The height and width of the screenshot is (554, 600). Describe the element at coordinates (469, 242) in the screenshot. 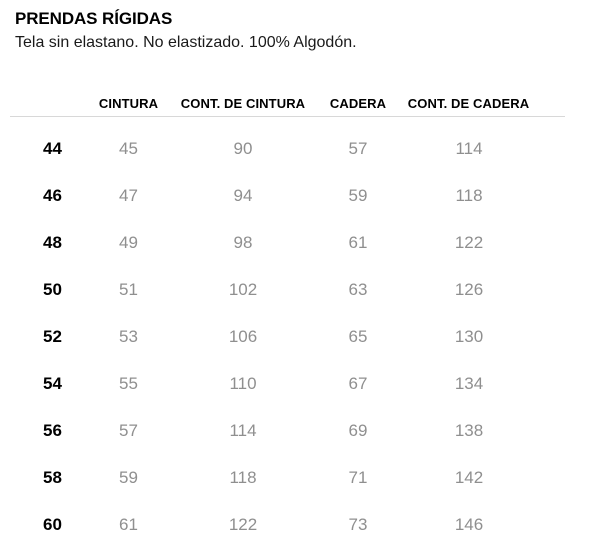

I see `cont-de-cadera-cell: 122` at that location.